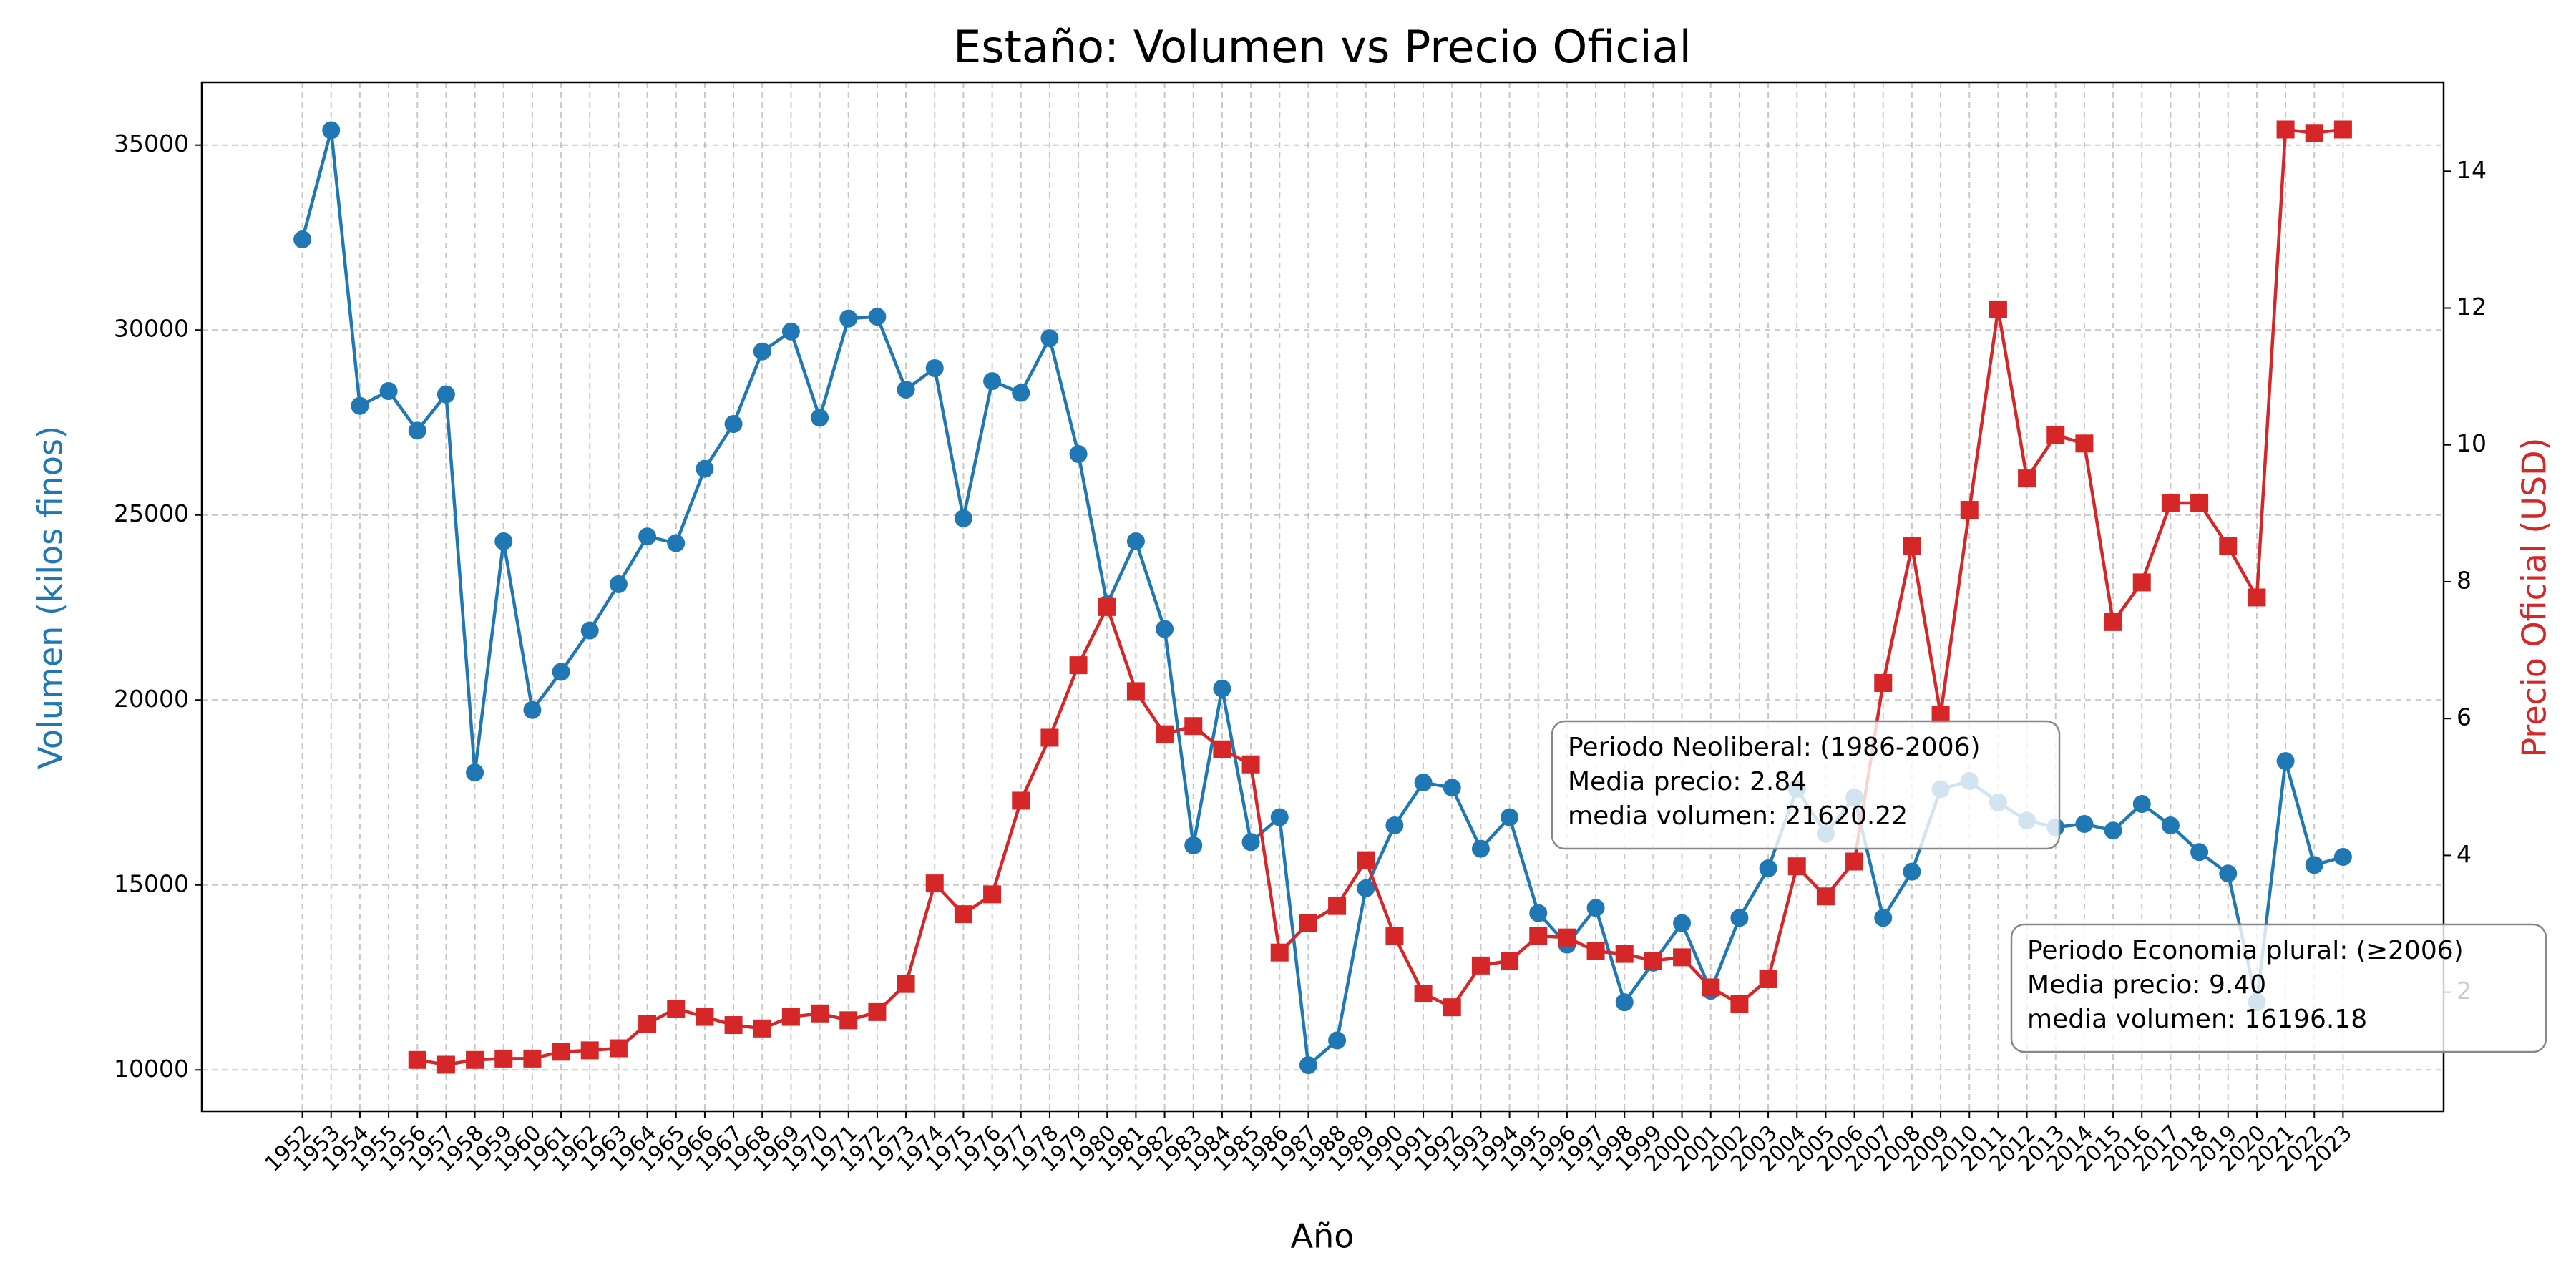 The width and height of the screenshot is (2576, 1288). Describe the element at coordinates (2146, 985) in the screenshot. I see `annotation-text: Media precio: 9.40` at that location.